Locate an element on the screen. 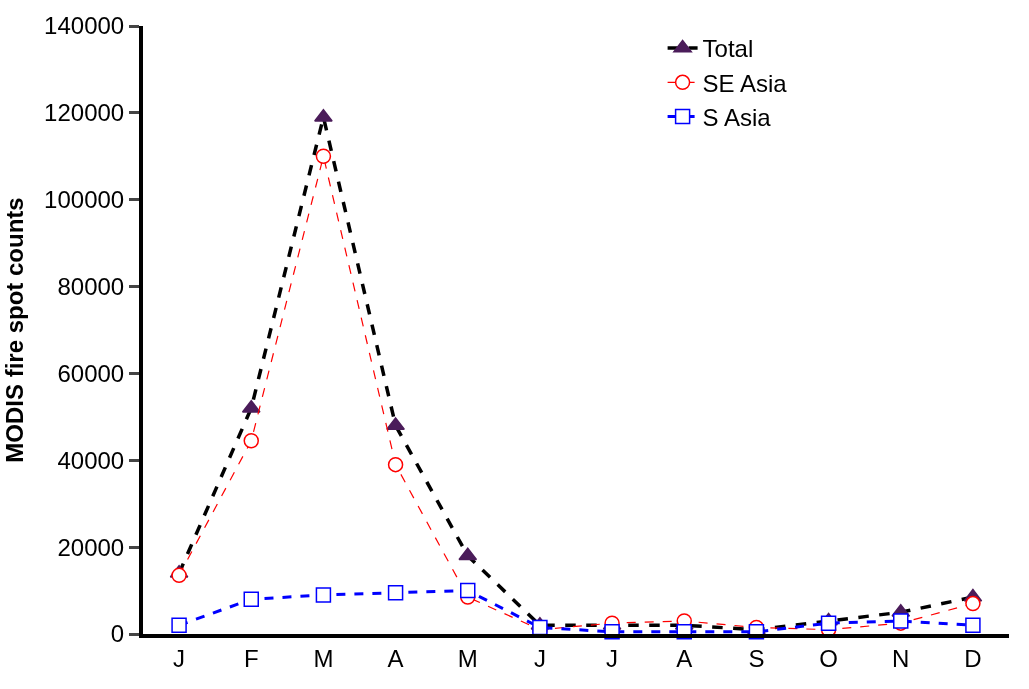 The image size is (1029, 689). y-tick-label: 140000 is located at coordinates (84, 26).